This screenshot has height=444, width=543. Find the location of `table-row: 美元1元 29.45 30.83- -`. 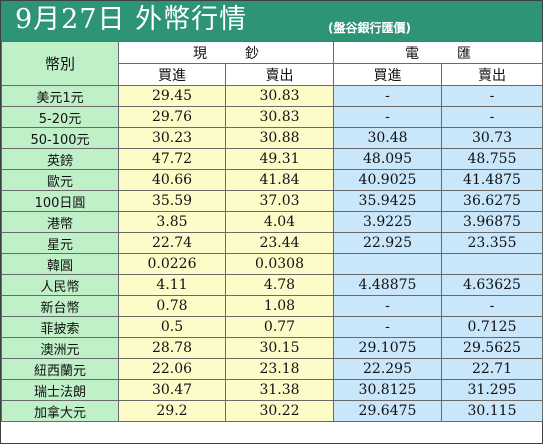

table-row: 美元1元 29.45 30.83- - is located at coordinates (272, 96).